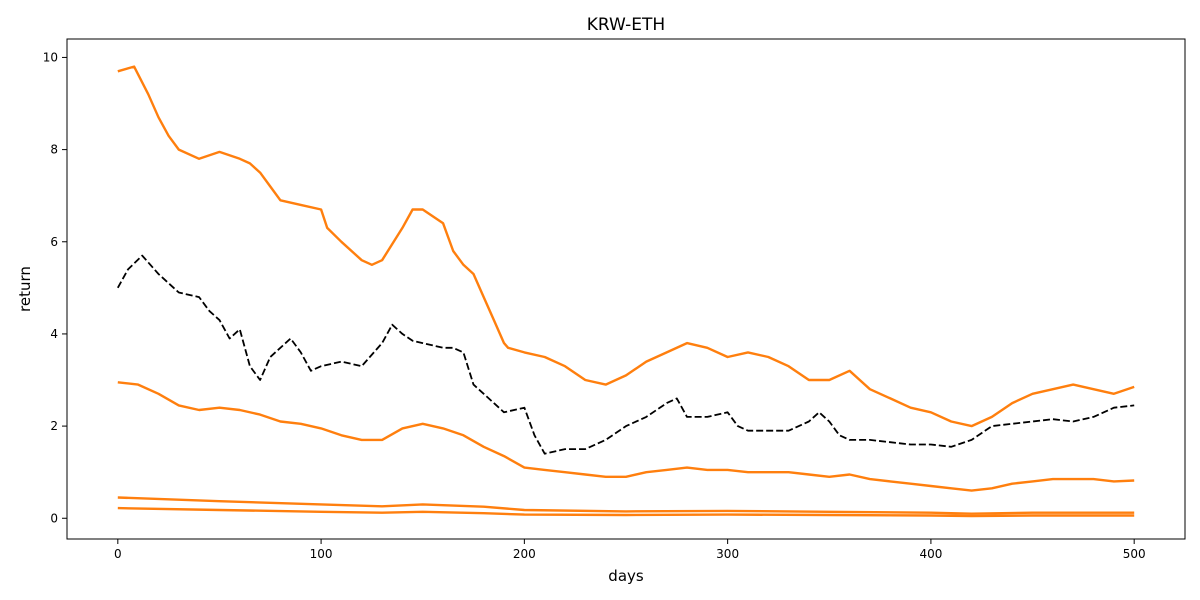 The width and height of the screenshot is (1200, 600). I want to click on x-tick-label: 100, so click(321, 554).